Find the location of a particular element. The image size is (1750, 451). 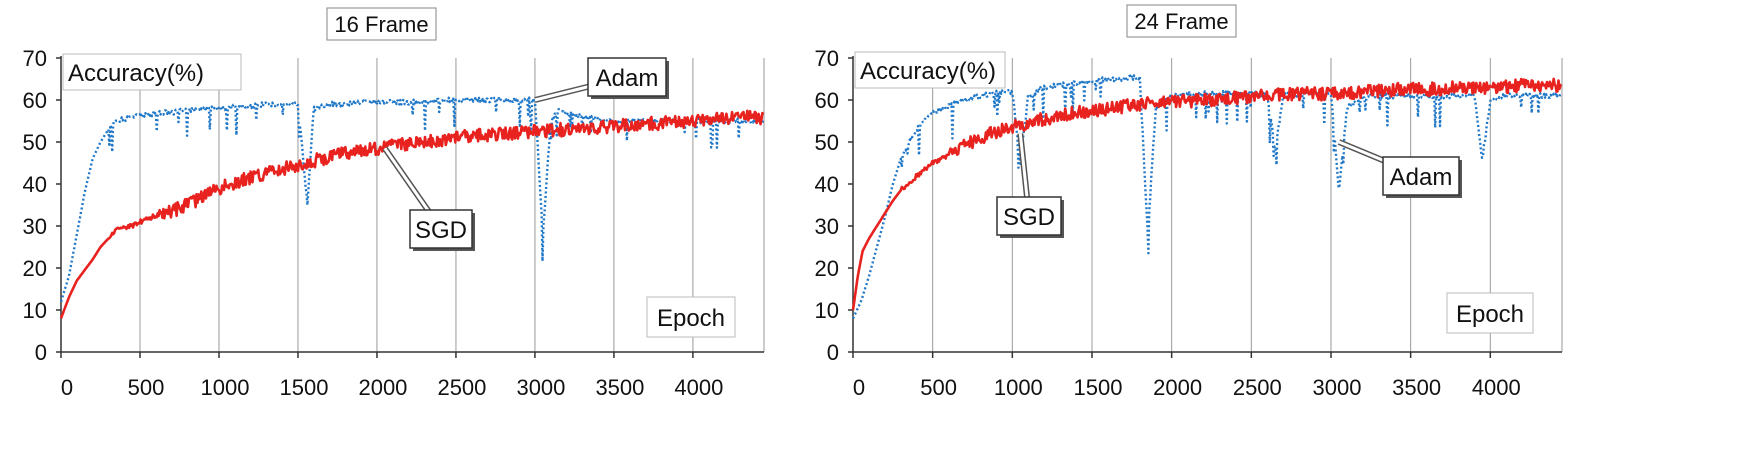

chart-title: 16 Frame is located at coordinates (381, 24).